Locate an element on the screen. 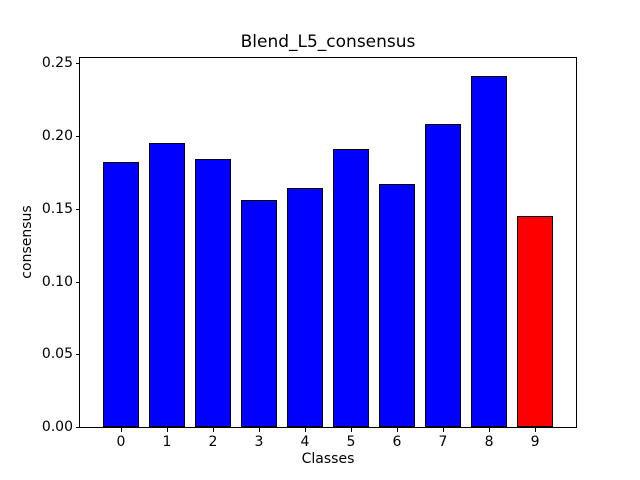  x-tick-label: 6 is located at coordinates (397, 442).